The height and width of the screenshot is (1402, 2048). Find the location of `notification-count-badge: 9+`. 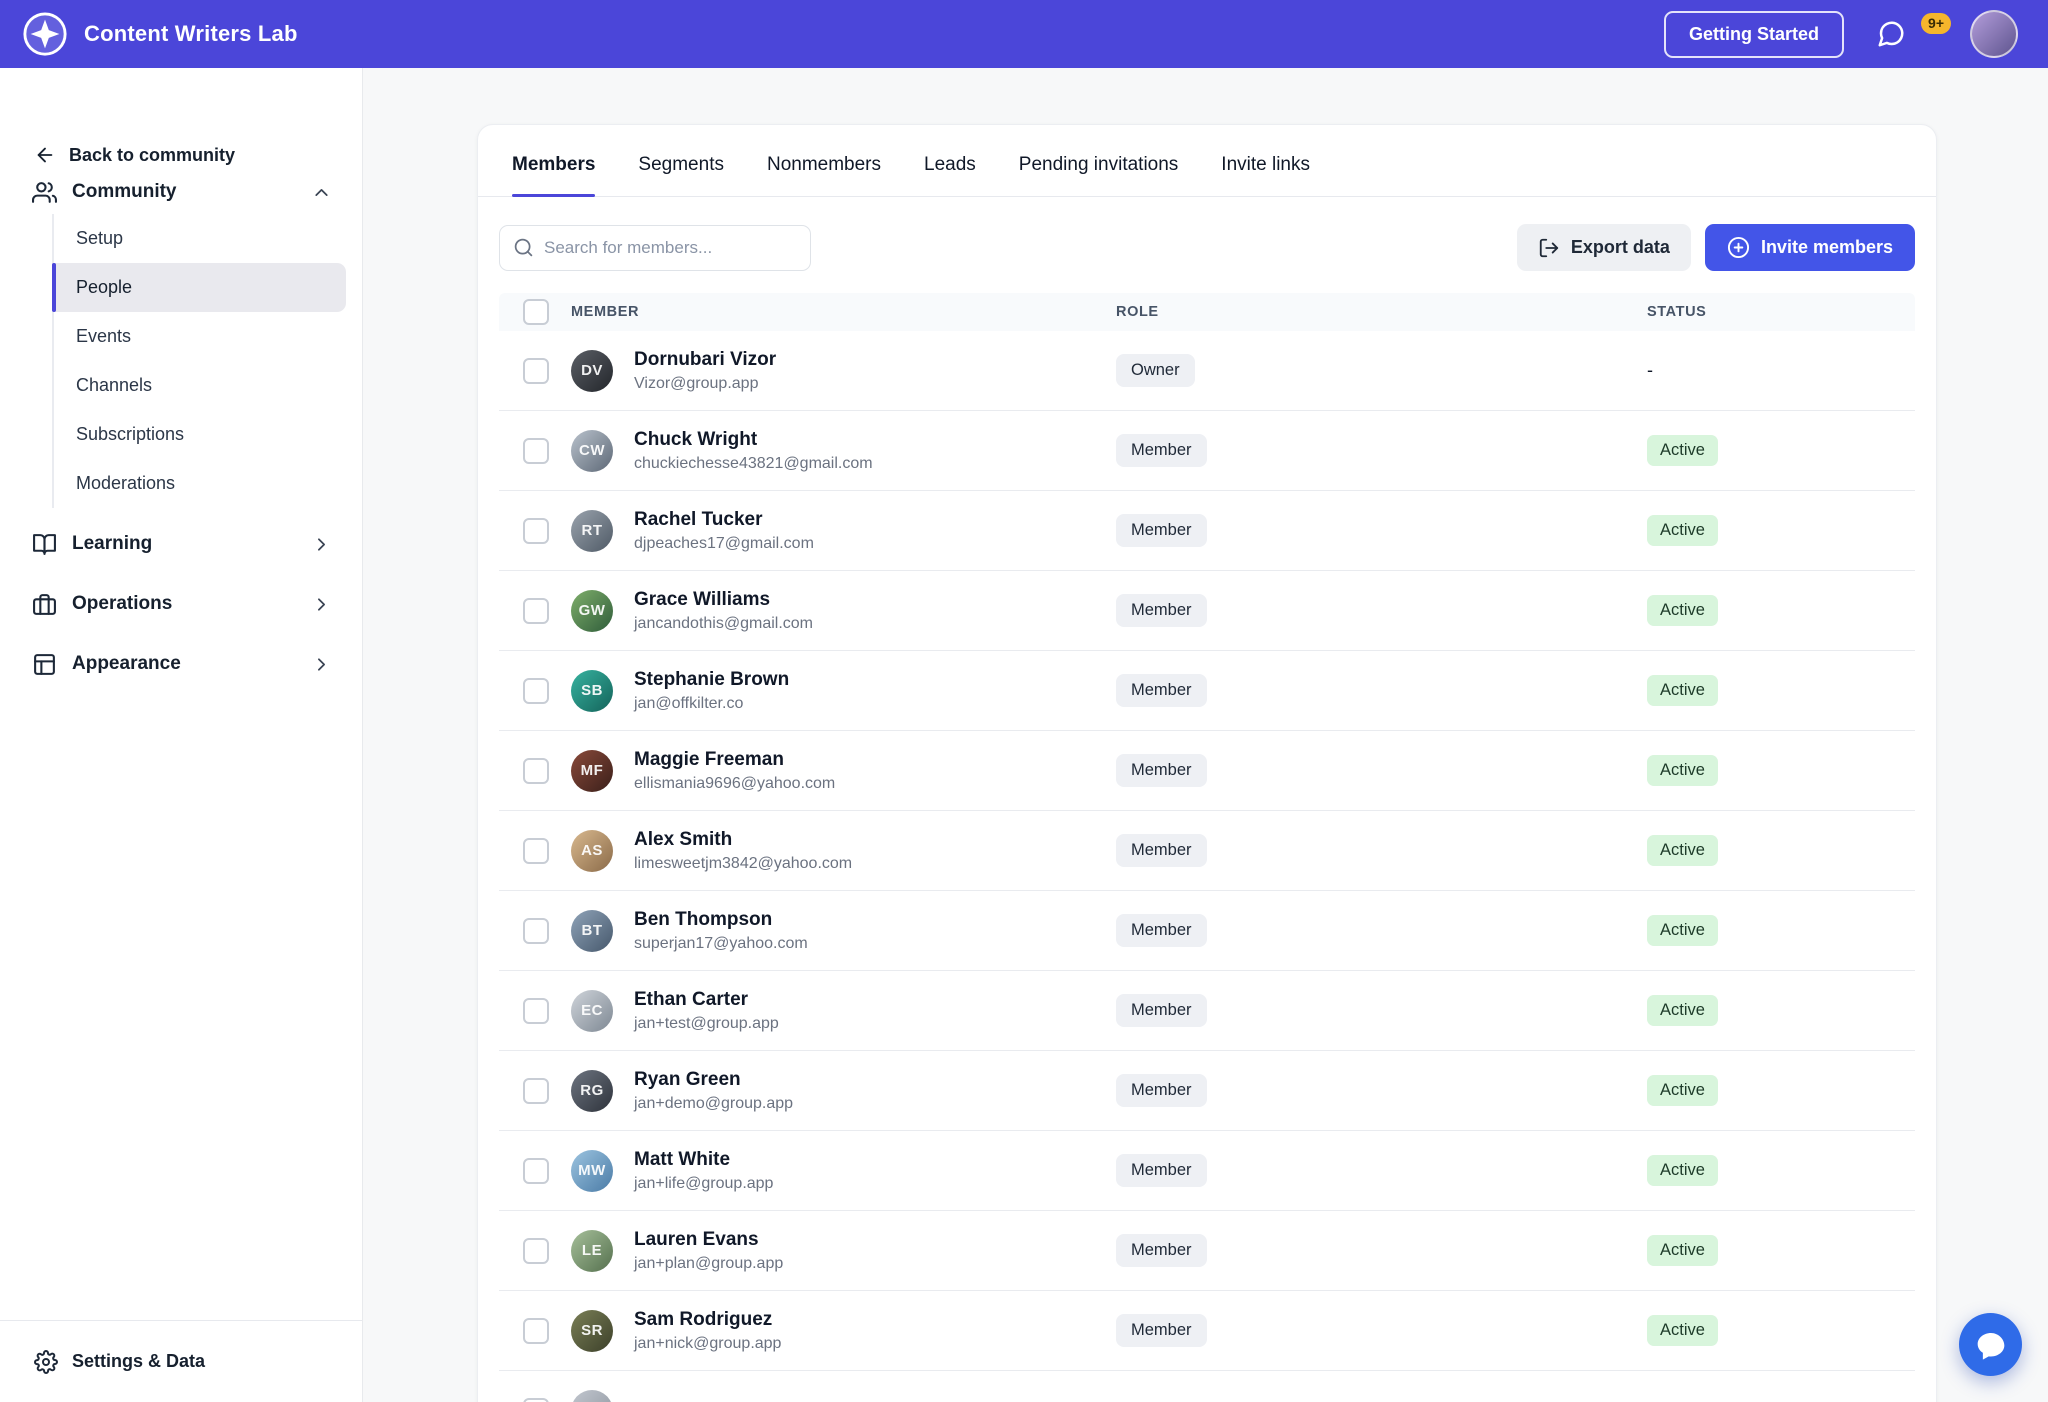

notification-count-badge: 9+ is located at coordinates (1936, 23).